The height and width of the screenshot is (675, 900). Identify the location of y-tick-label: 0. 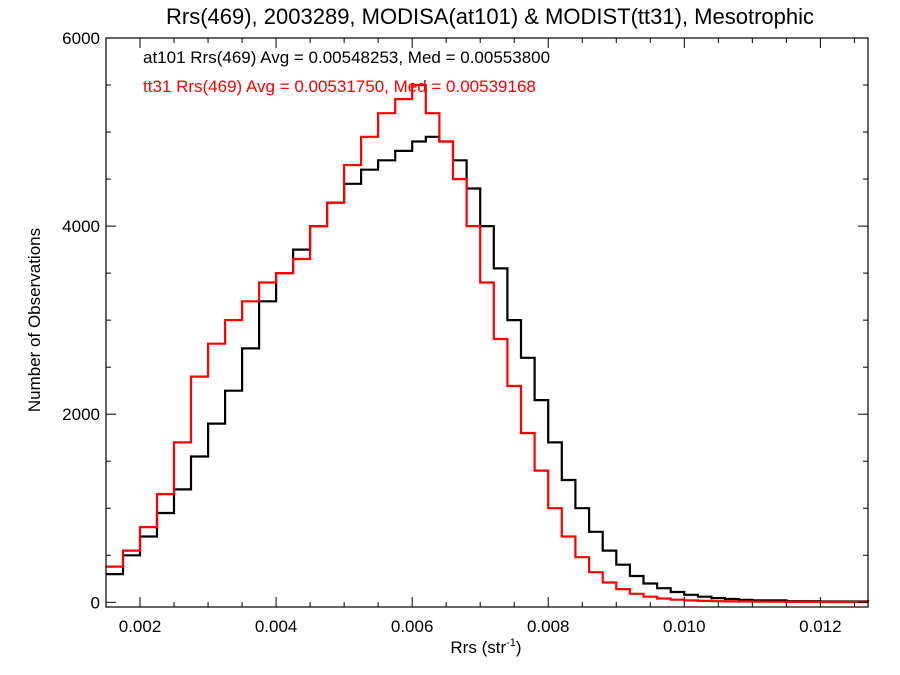
(95, 602).